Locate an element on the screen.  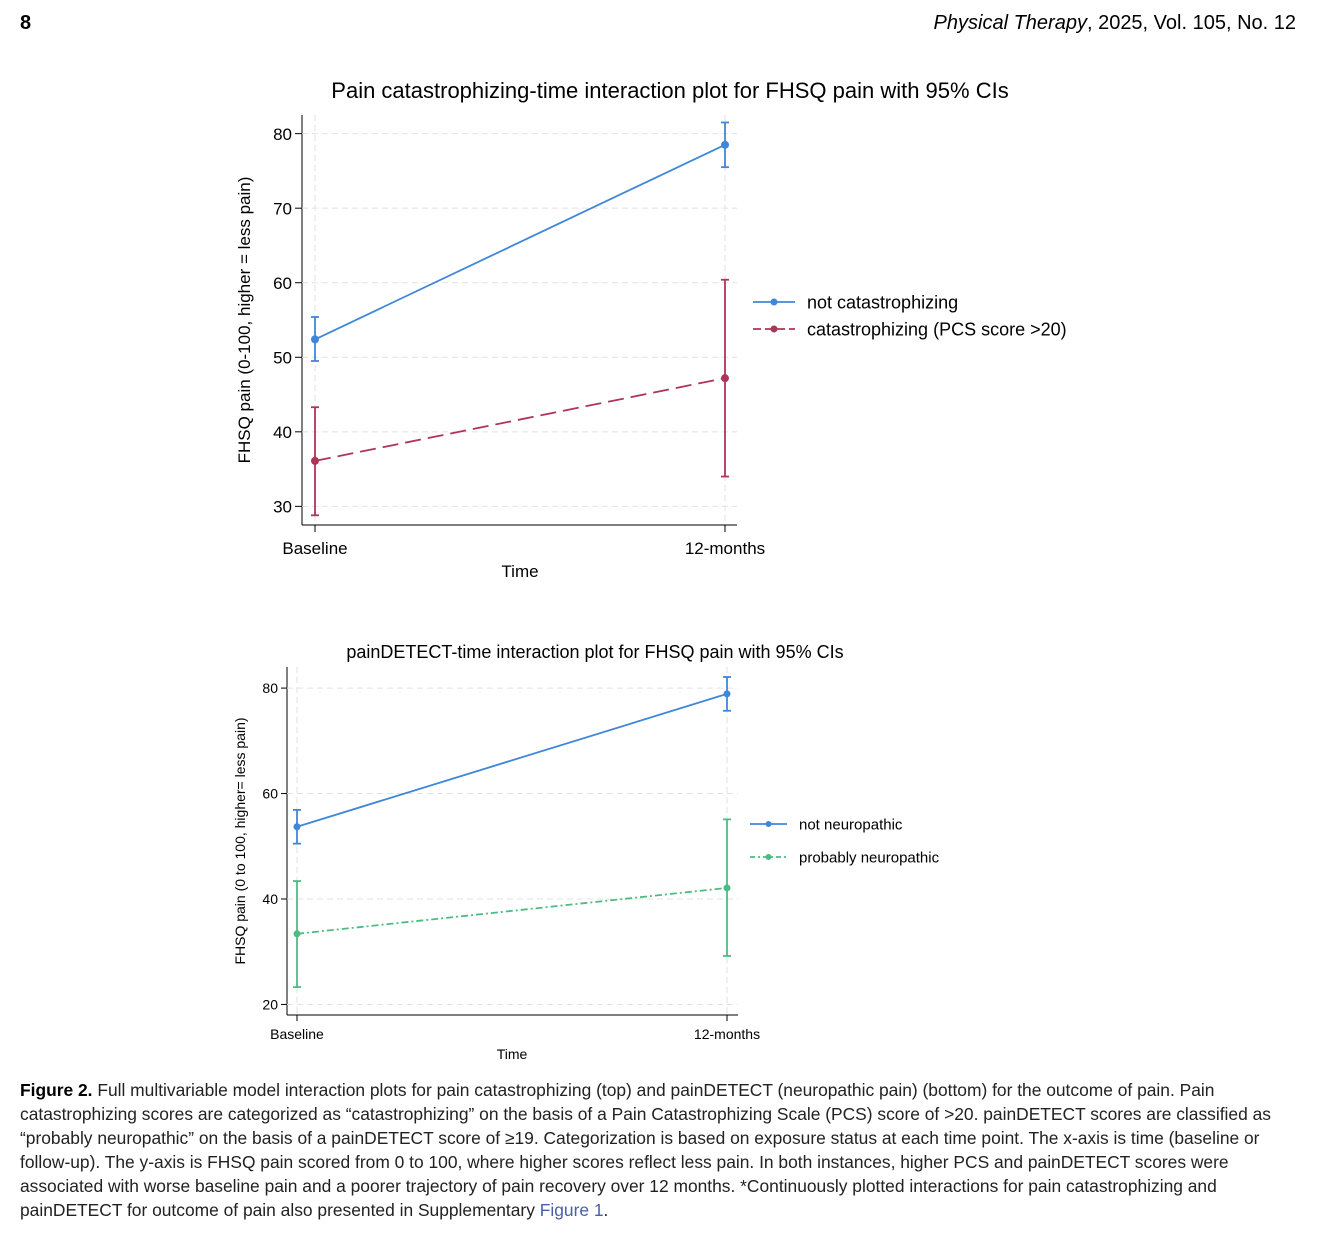
running-head: Physical Therapy, 2025, Vol. 105, No. 12 is located at coordinates (1115, 23).